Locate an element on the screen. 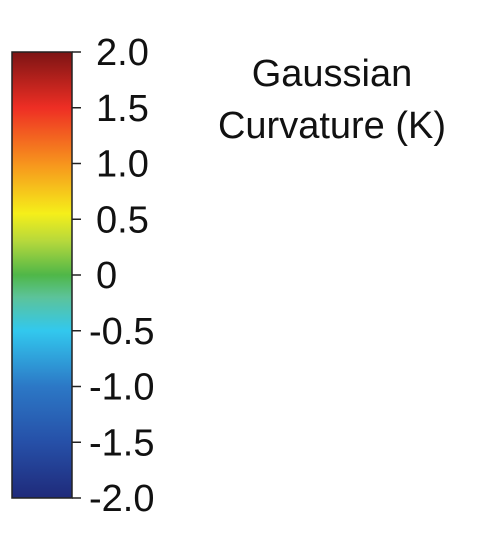 The height and width of the screenshot is (553, 480). colorbar-tick-label: -1.5 is located at coordinates (121, 443).